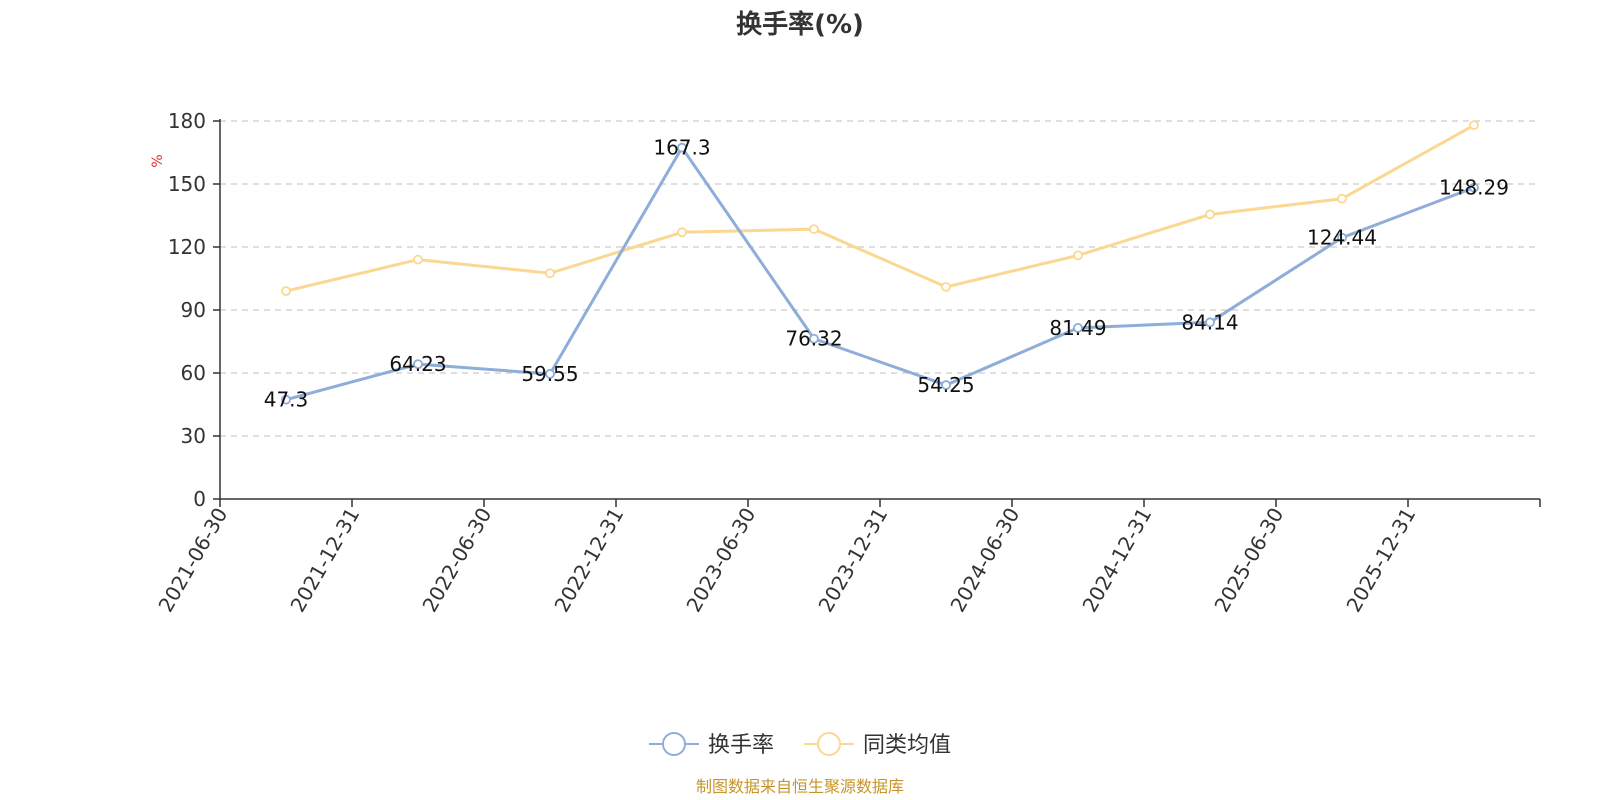 The width and height of the screenshot is (1600, 800). I want to click on data-label: 124.44, so click(1342, 238).